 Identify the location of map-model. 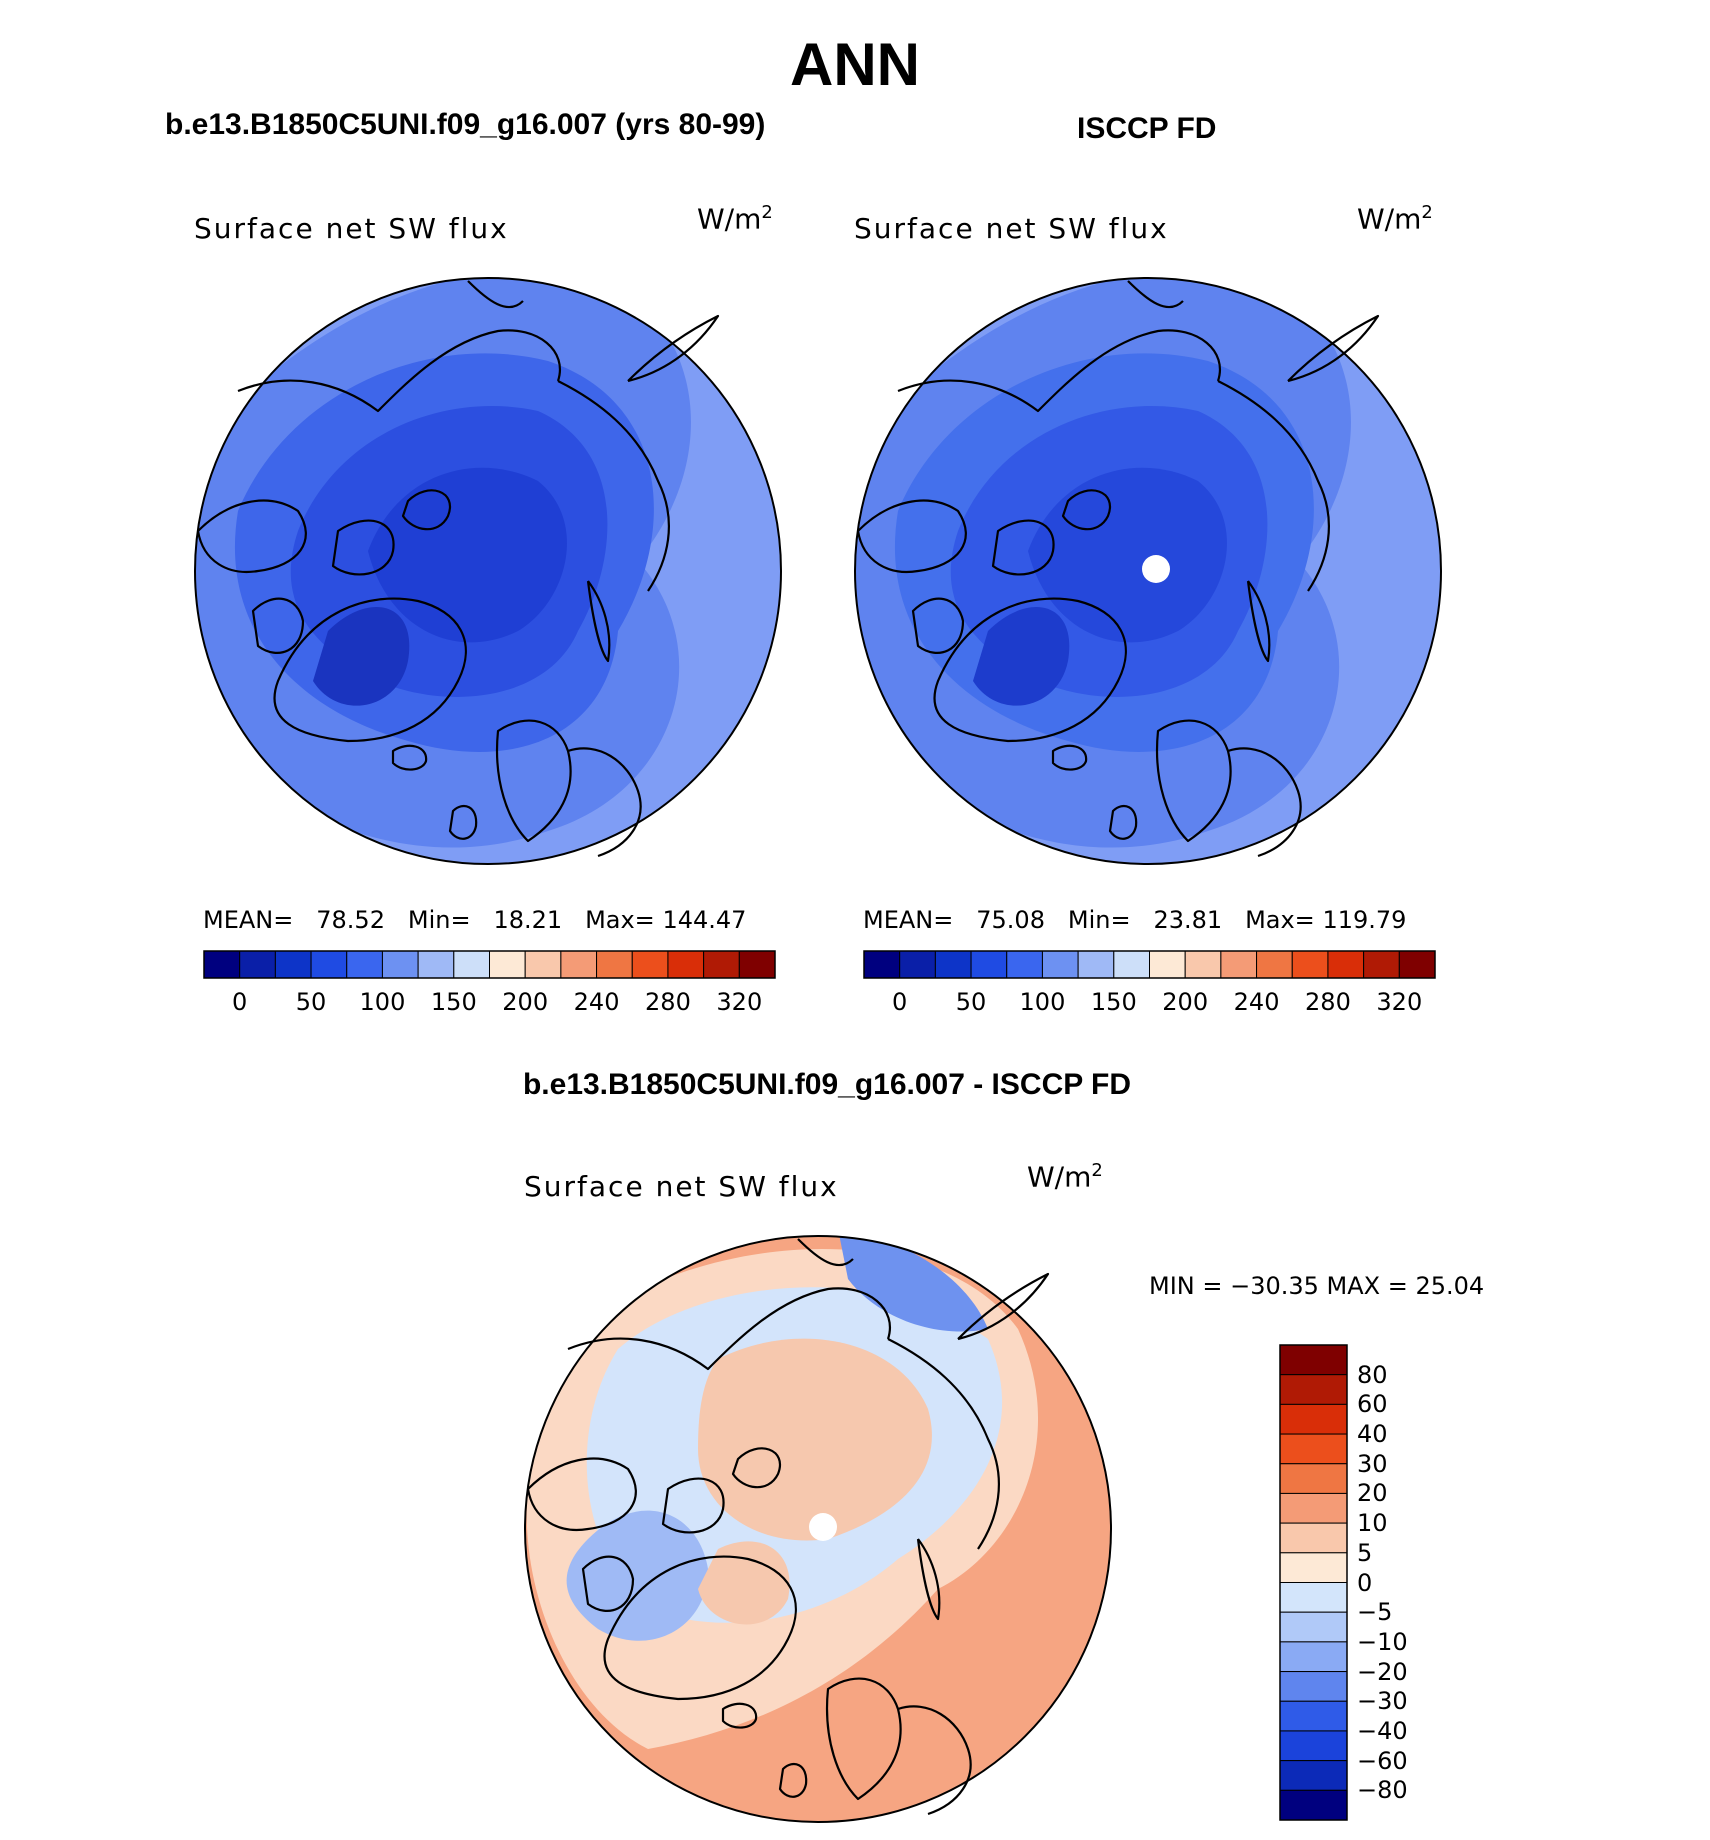
(488, 571).